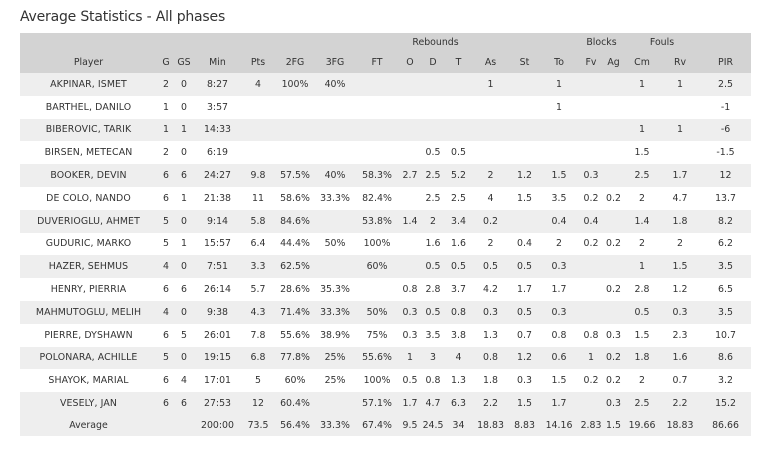  What do you see at coordinates (726, 358) in the screenshot?
I see `stat-cell: 8.6` at bounding box center [726, 358].